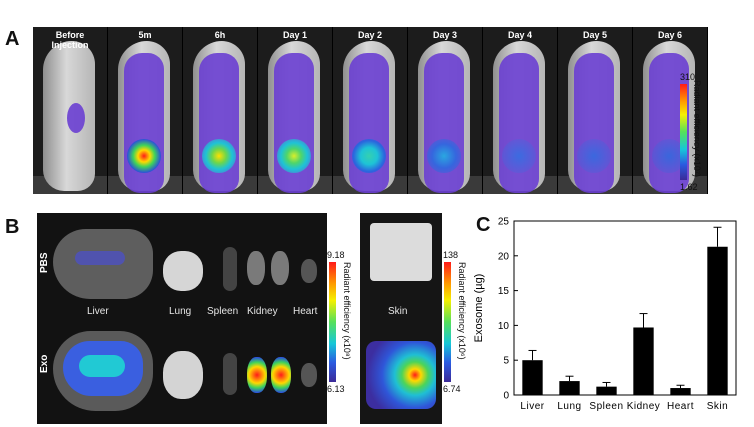 The height and width of the screenshot is (427, 754). Describe the element at coordinates (625, 308) in the screenshot. I see `plot-frame` at that location.